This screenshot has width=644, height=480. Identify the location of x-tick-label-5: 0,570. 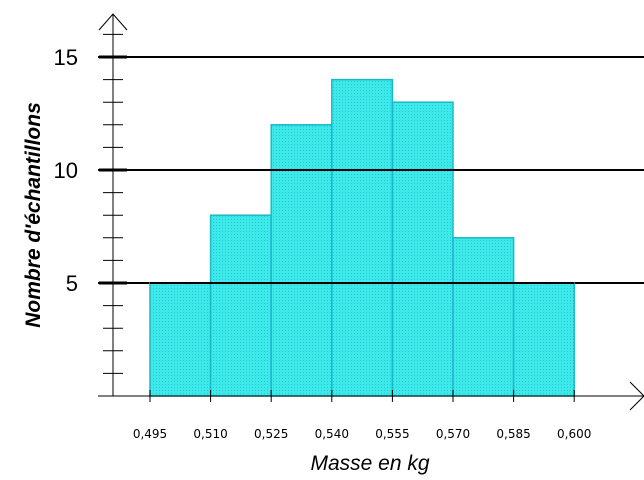
(453, 434).